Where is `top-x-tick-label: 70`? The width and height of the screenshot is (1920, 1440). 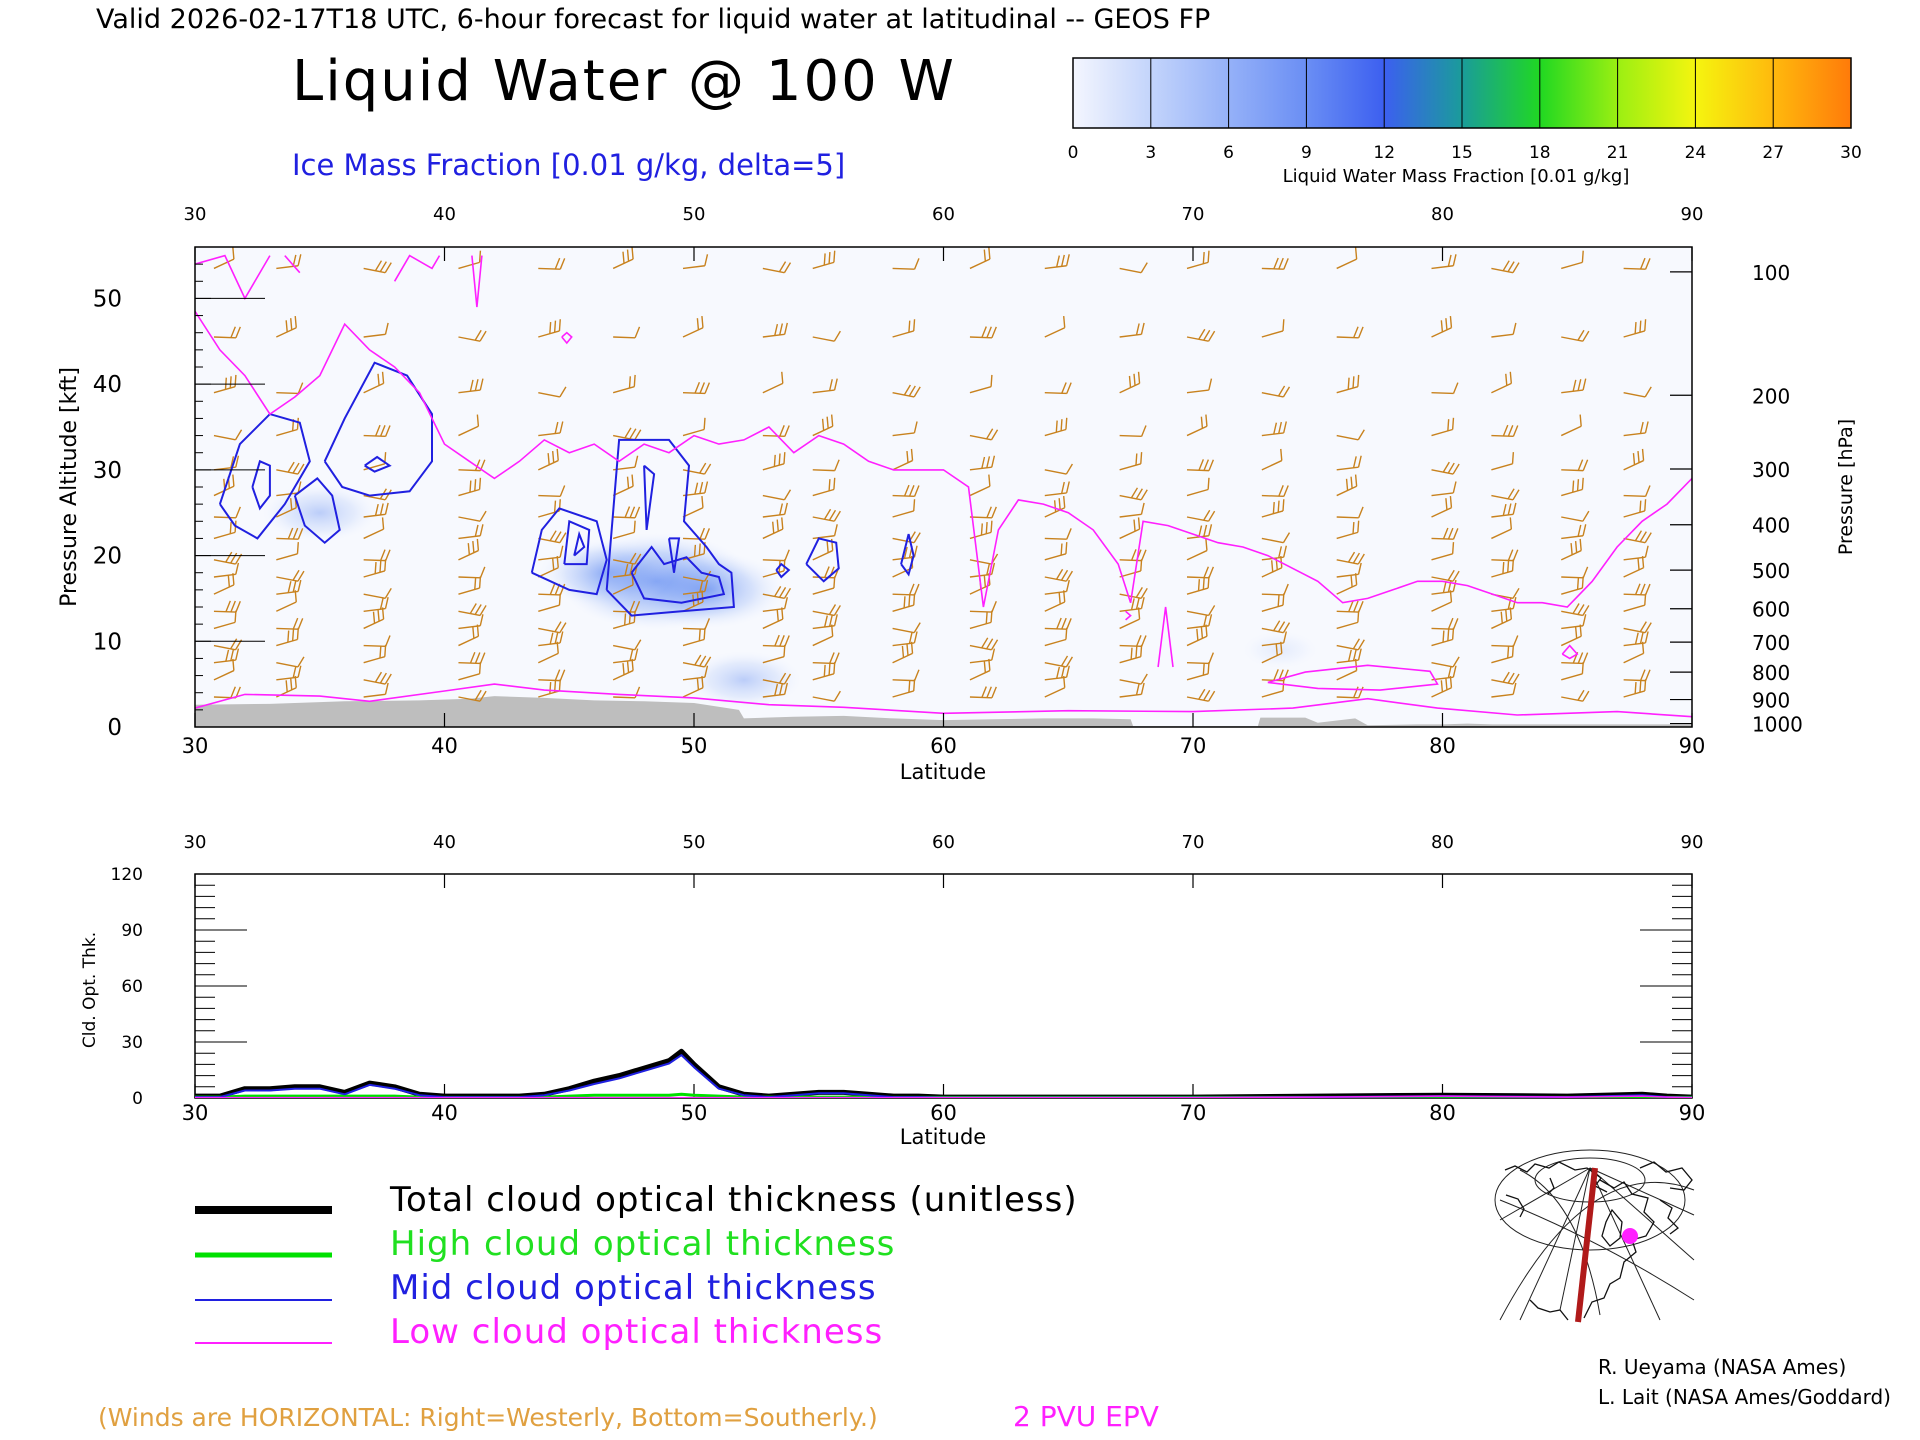 top-x-tick-label: 70 is located at coordinates (1193, 746).